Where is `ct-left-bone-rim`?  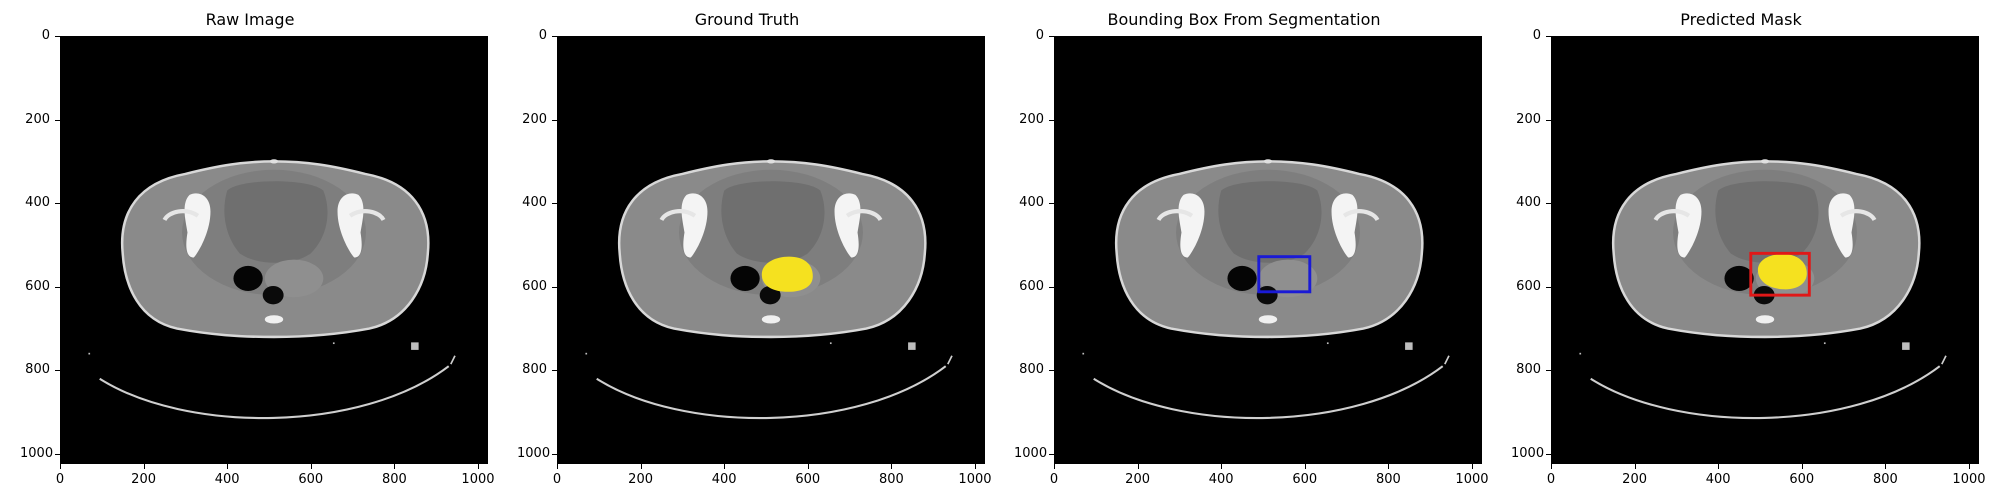 ct-left-bone-rim is located at coordinates (181, 215).